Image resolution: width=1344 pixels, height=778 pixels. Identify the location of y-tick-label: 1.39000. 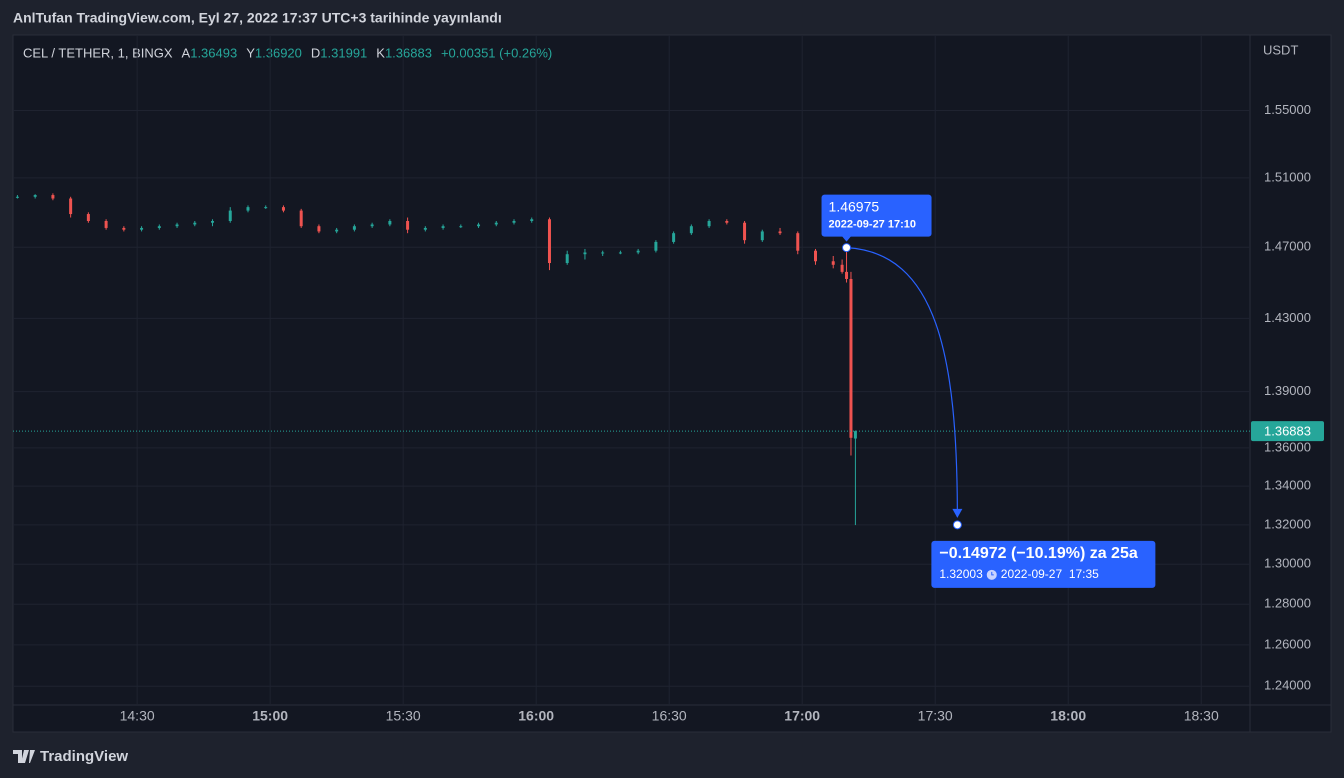
(1287, 390).